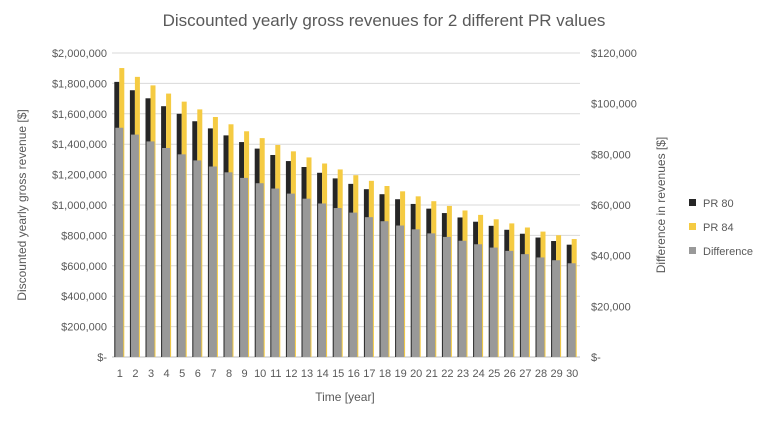  What do you see at coordinates (596, 358) in the screenshot?
I see `y2-tick-label: $-` at bounding box center [596, 358].